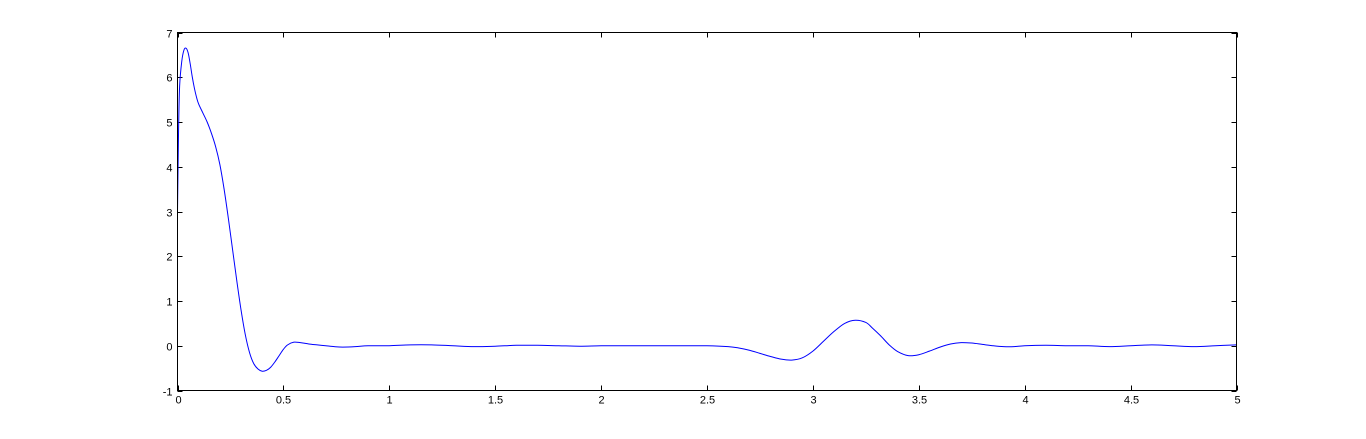 The image size is (1366, 439). What do you see at coordinates (283, 401) in the screenshot?
I see `x-tick-label: 0.5` at bounding box center [283, 401].